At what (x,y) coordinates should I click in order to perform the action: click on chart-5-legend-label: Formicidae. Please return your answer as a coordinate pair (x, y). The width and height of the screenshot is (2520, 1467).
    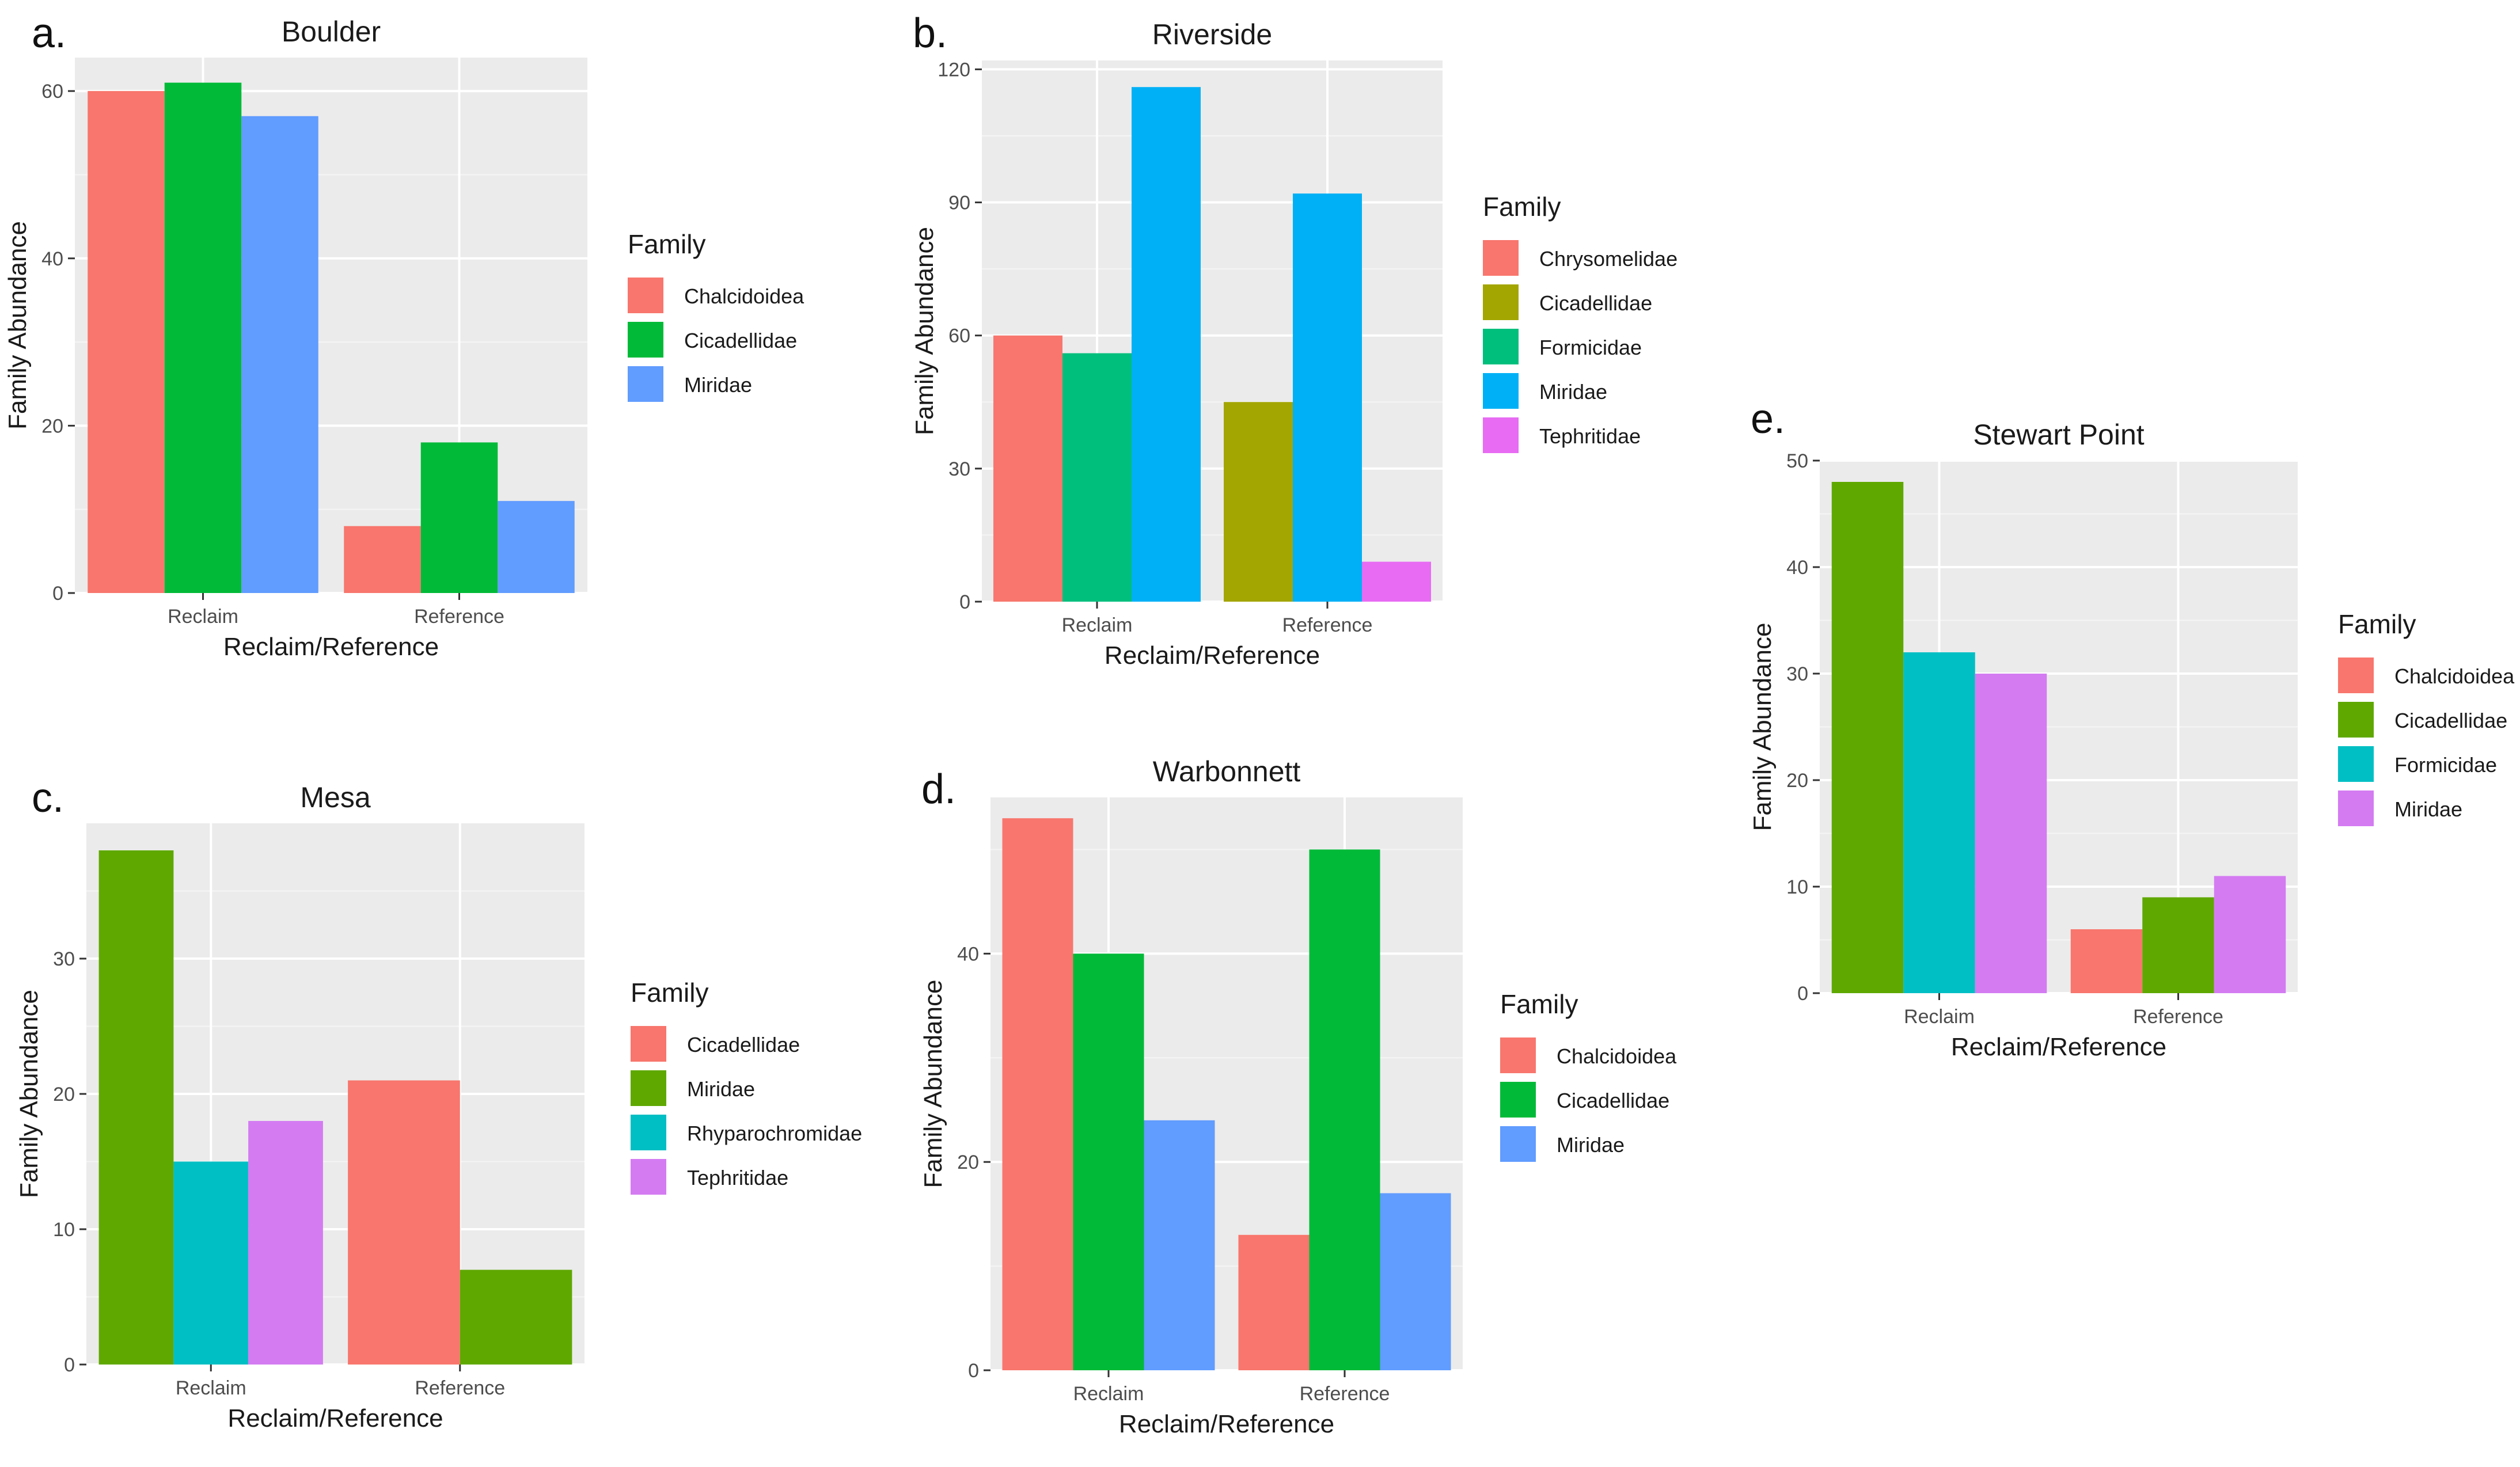
    Looking at the image, I should click on (2445, 765).